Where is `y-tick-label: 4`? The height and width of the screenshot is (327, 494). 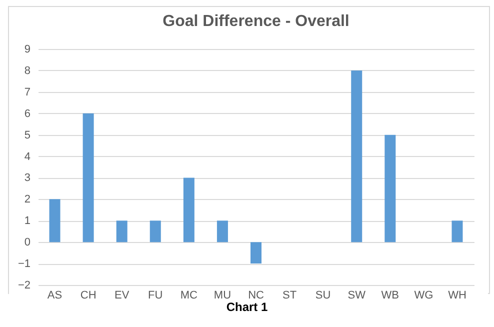 y-tick-label: 4 is located at coordinates (27, 156).